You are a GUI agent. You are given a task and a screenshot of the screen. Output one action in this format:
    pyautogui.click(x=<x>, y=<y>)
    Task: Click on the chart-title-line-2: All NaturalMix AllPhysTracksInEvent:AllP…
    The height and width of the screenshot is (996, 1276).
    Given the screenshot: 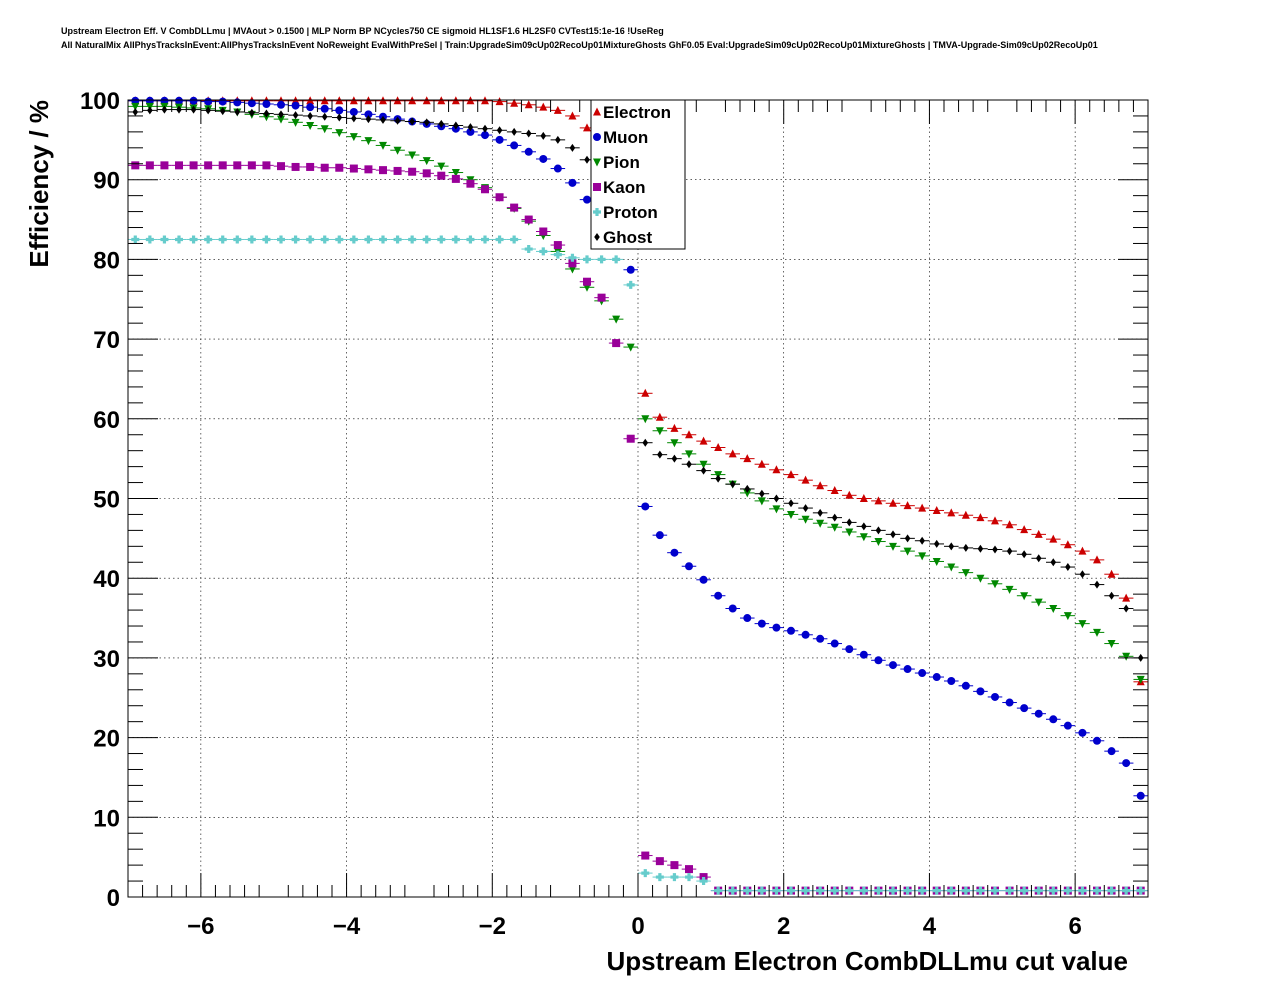 What is the action you would take?
    pyautogui.click(x=579, y=45)
    